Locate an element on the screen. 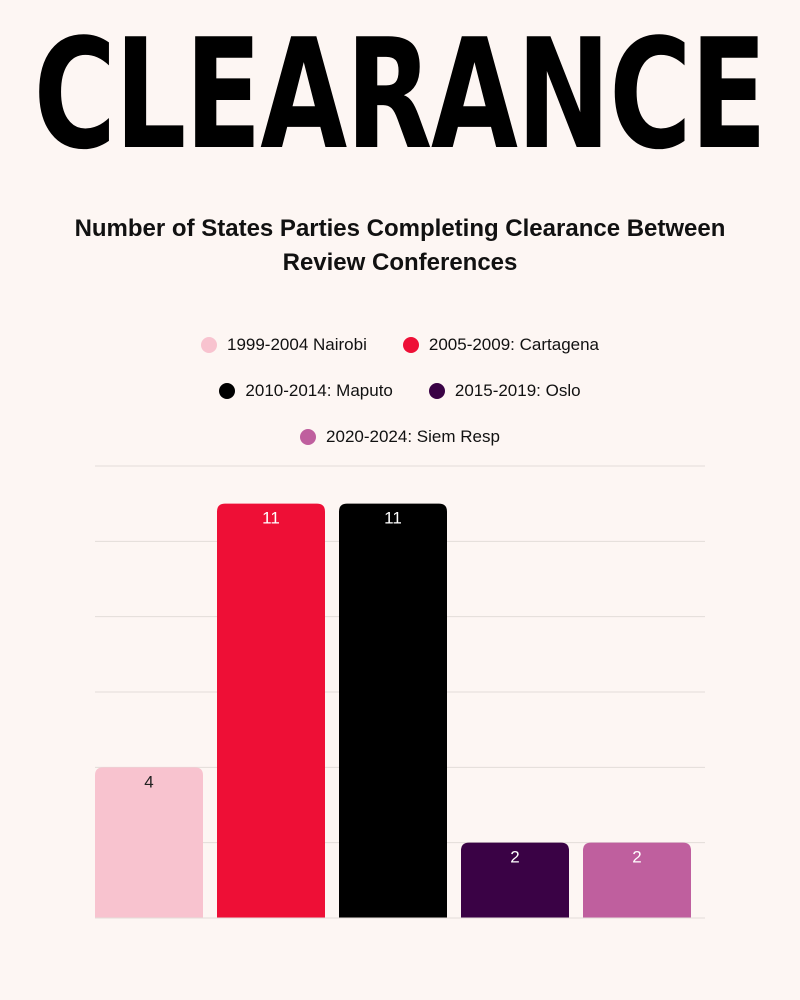 Image resolution: width=800 pixels, height=1000 pixels. bar-value-label-2: 11 is located at coordinates (271, 518).